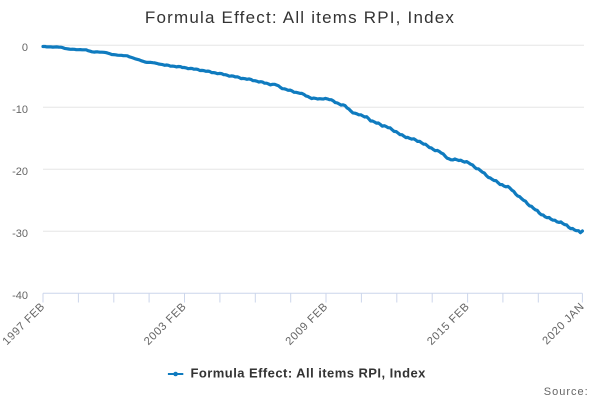  I want to click on svg-text: -40, so click(20, 296).